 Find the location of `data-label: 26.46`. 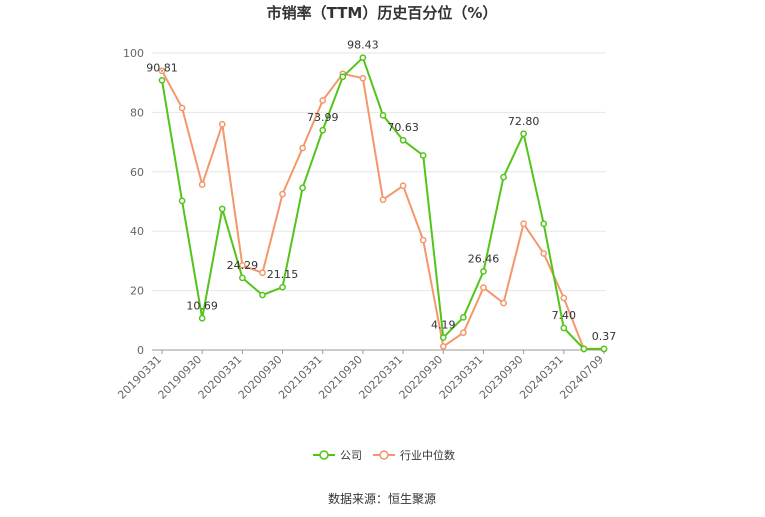

data-label: 26.46 is located at coordinates (484, 258).